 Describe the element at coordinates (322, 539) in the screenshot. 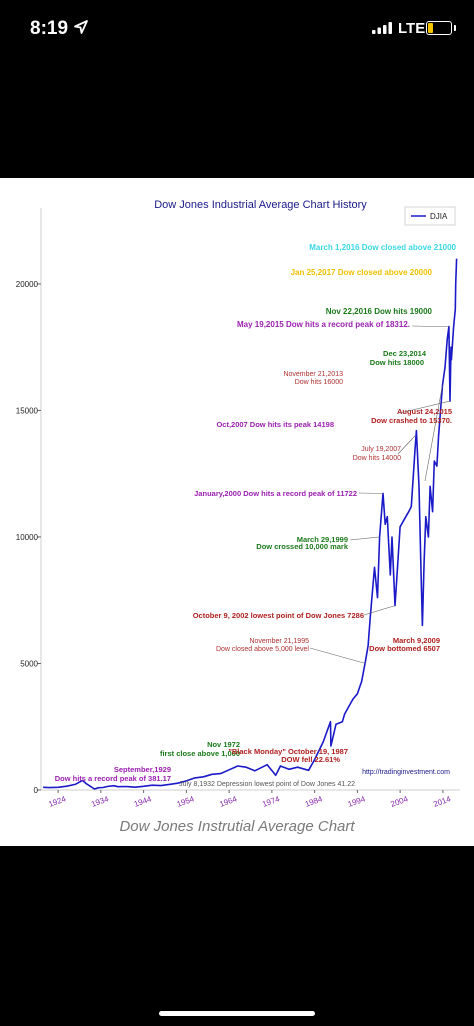

I see `annotation-label: March 29,1999` at that location.